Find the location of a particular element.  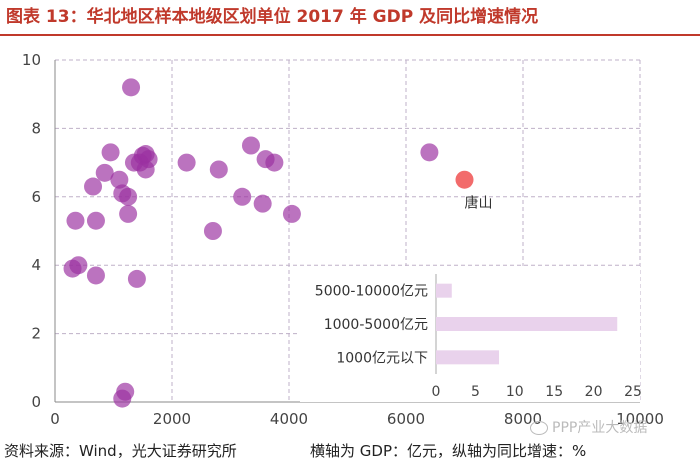

title-divider is located at coordinates (350, 35).